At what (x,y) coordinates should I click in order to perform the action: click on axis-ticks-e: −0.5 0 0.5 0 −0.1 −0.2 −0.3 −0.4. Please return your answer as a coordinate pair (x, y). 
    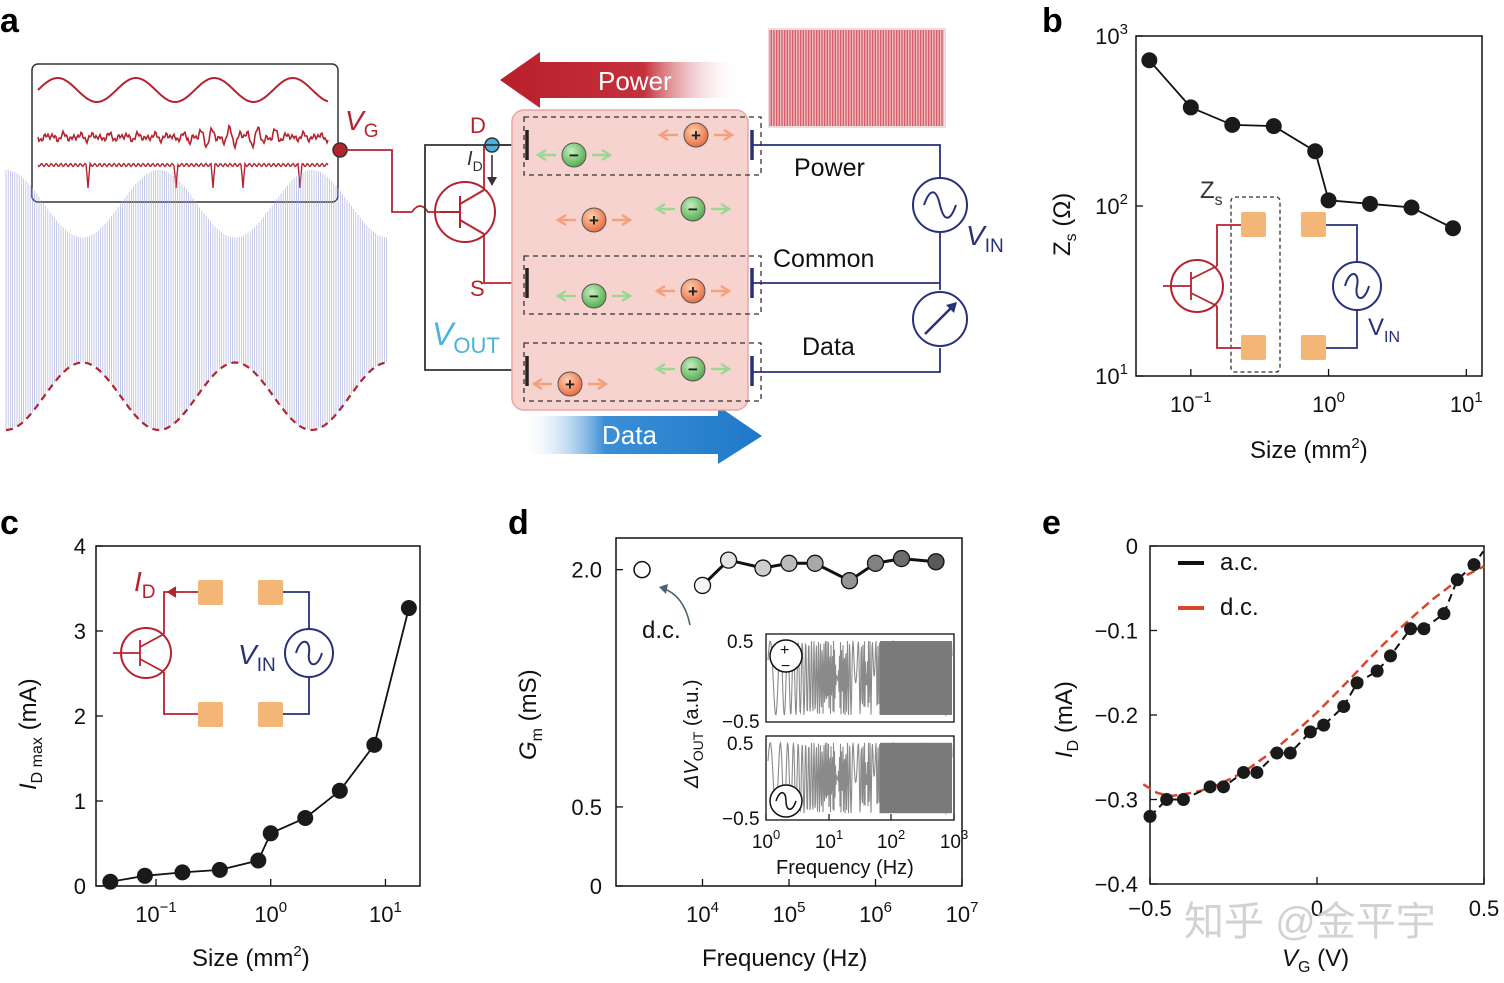
    Looking at the image, I should click on (1297, 727).